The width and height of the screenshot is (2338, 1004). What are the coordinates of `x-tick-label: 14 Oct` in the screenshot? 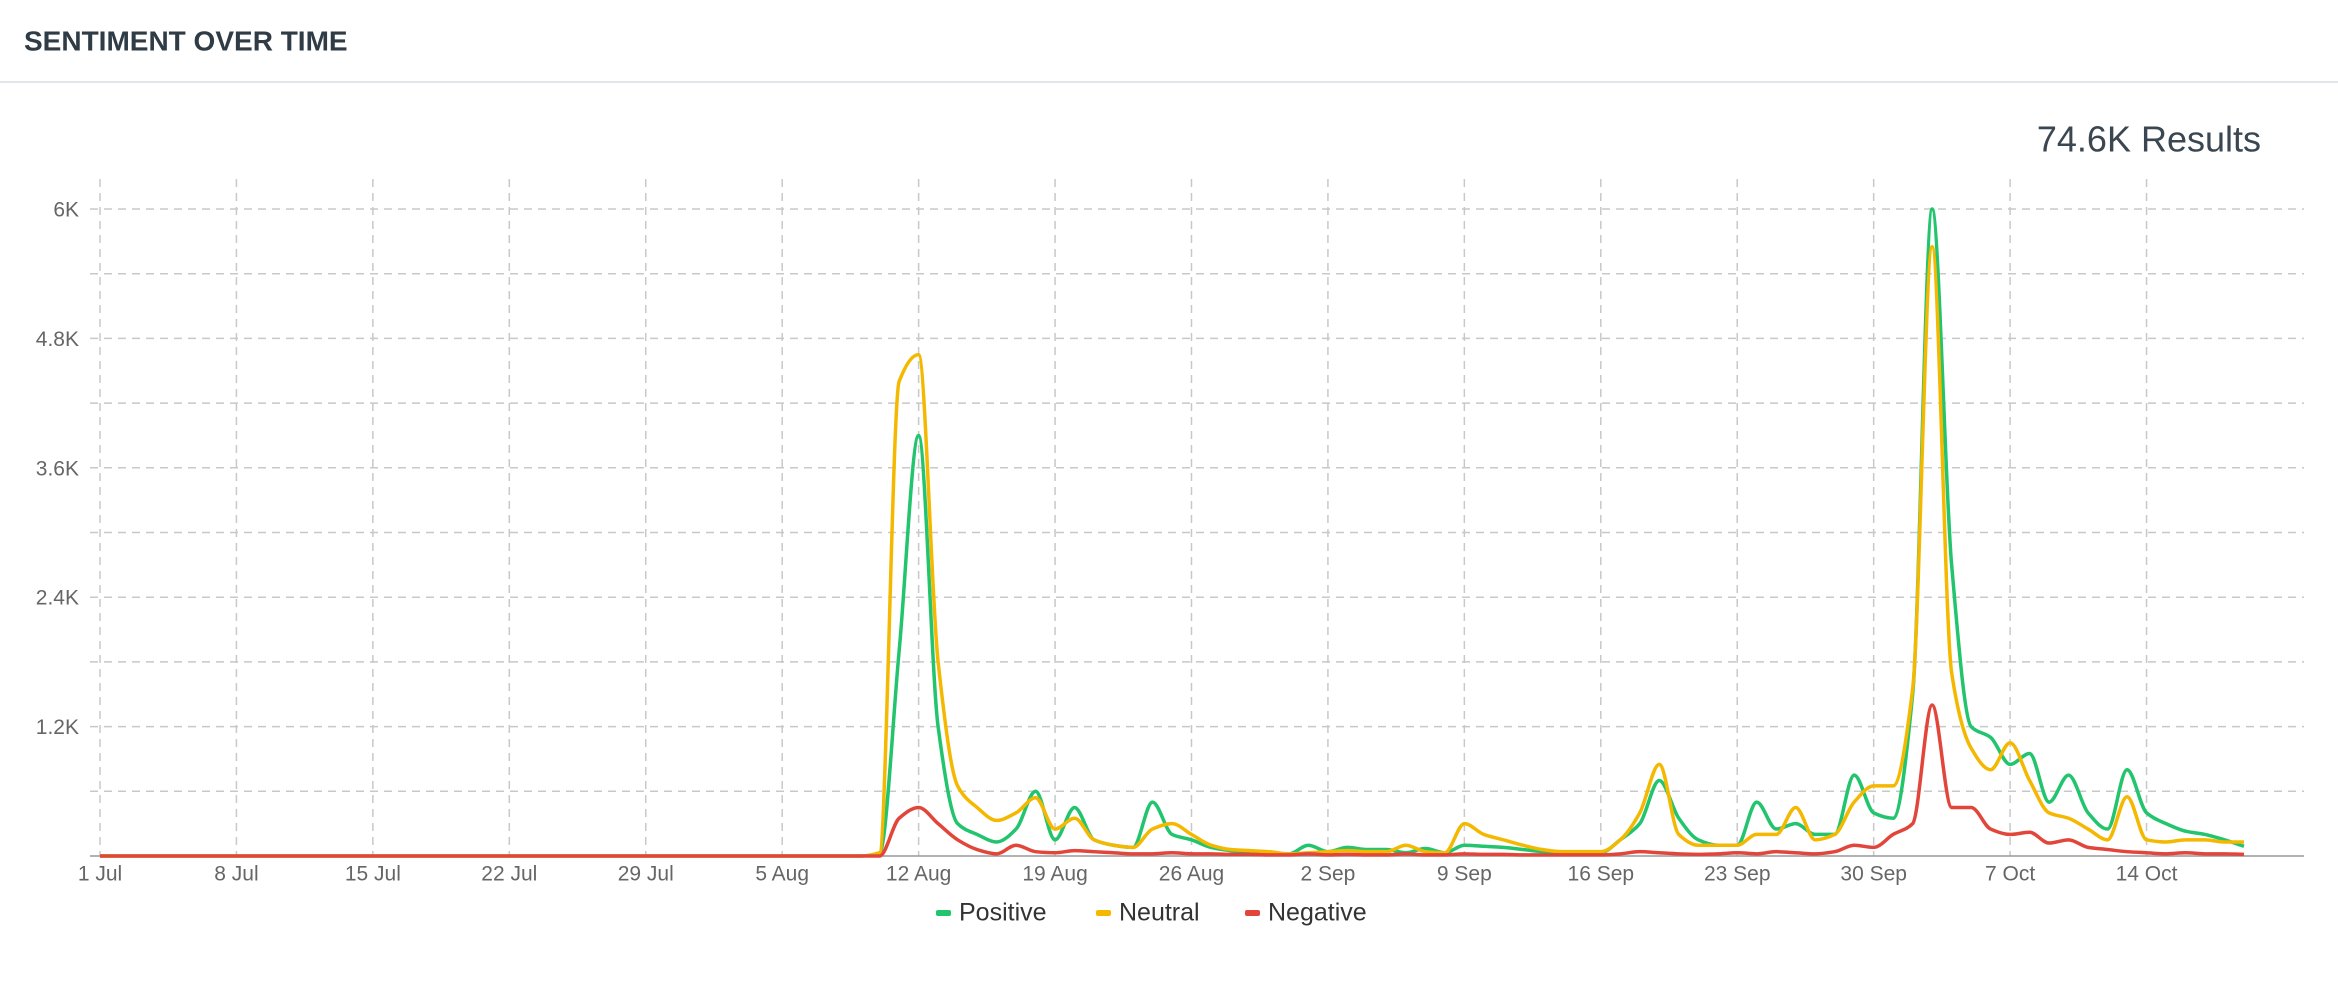 It's located at (2147, 874).